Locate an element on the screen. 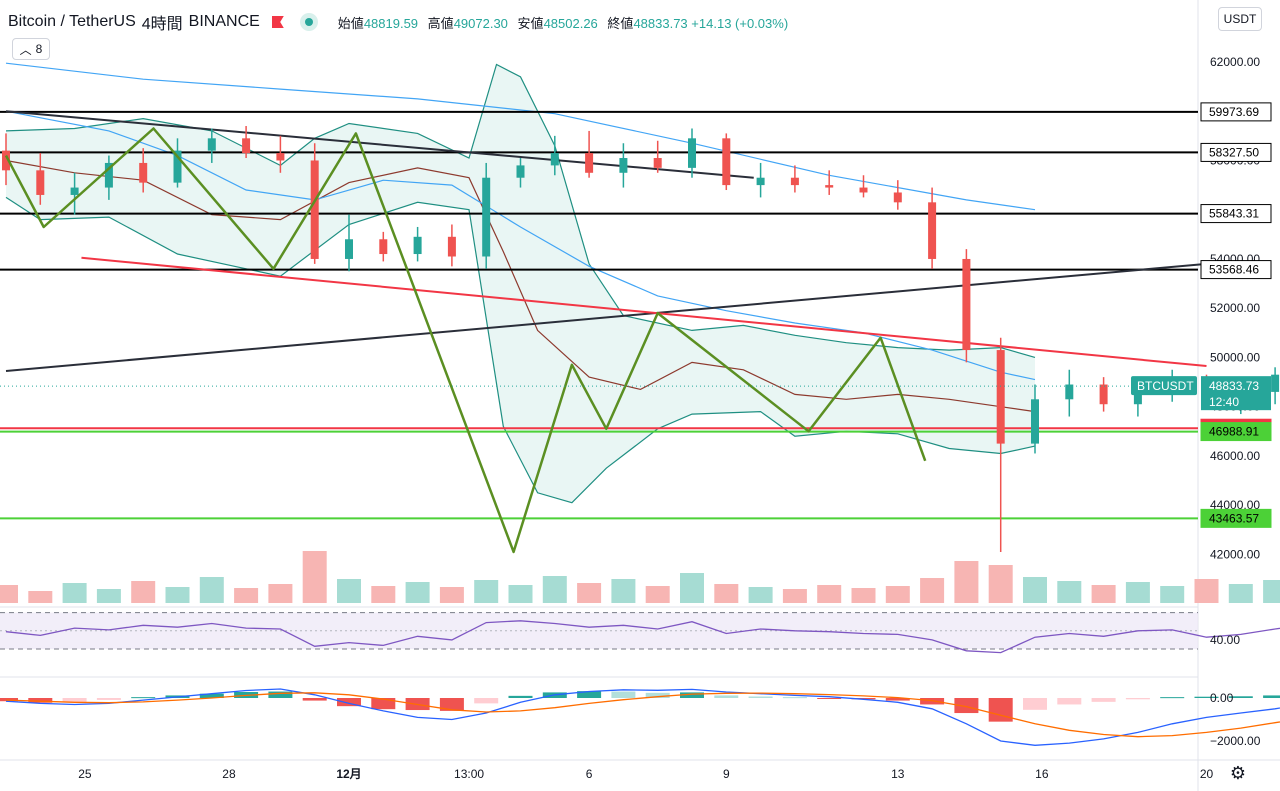 The height and width of the screenshot is (791, 1280). macd-axis-tick-label: 0.00 is located at coordinates (1222, 698).